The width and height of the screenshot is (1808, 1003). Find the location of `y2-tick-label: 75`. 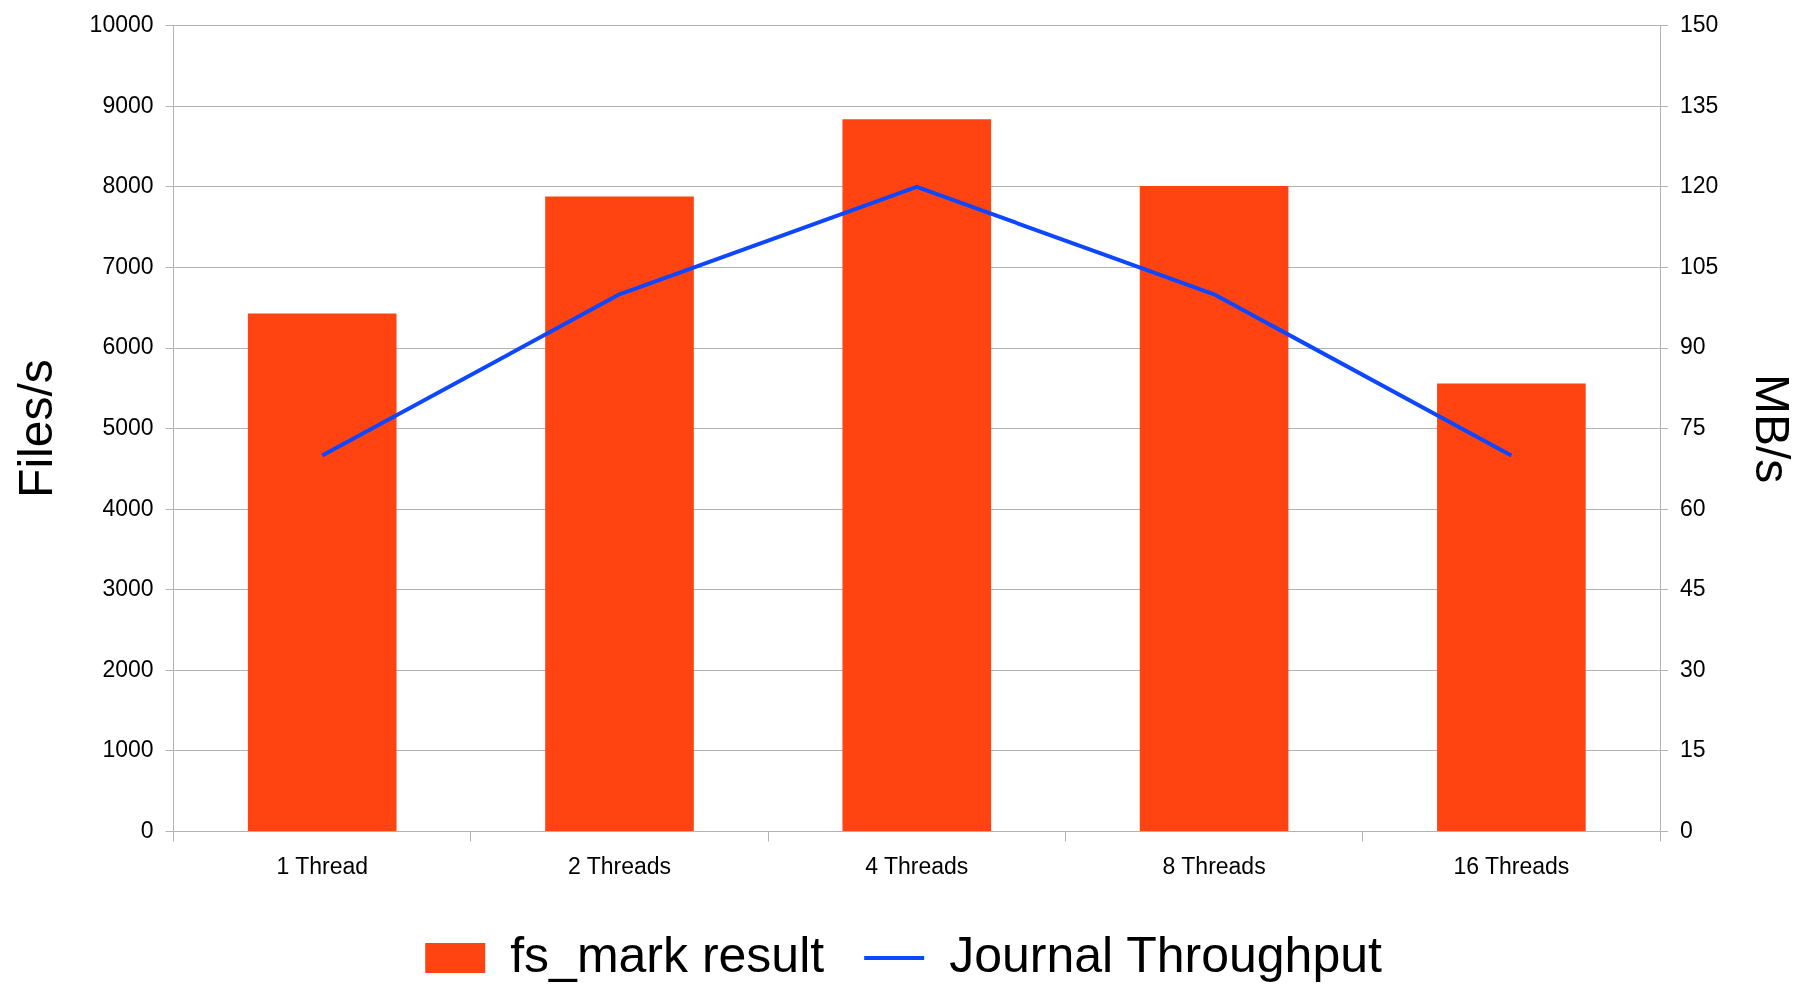

y2-tick-label: 75 is located at coordinates (1693, 426).